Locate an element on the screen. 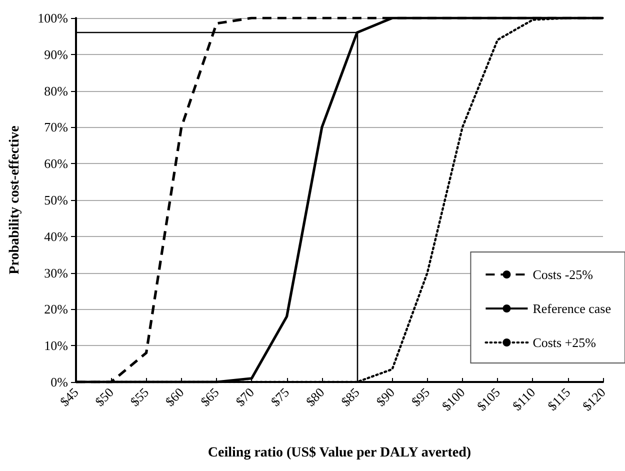 This screenshot has width=625, height=471. y-tick-label: 100% is located at coordinates (53, 18).